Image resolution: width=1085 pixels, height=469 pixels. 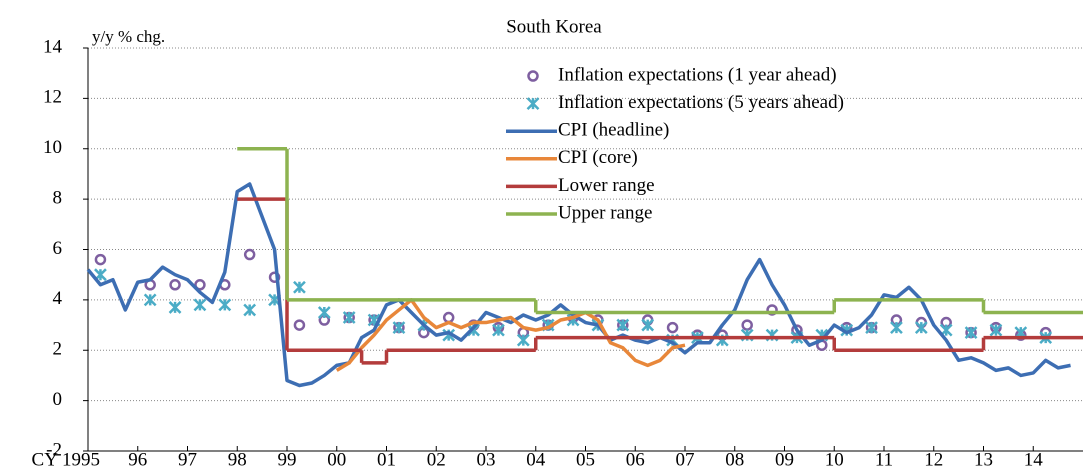 What do you see at coordinates (884, 459) in the screenshot?
I see `x-tick-label: 11` at bounding box center [884, 459].